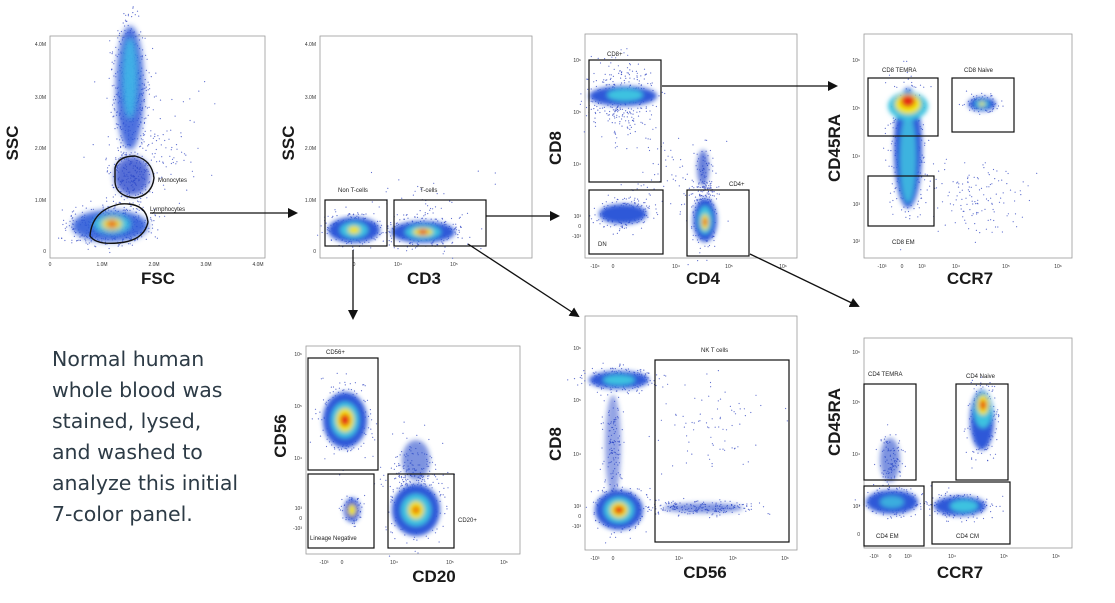  What do you see at coordinates (970, 278) in the screenshot?
I see `x-axis-label: CCR7` at bounding box center [970, 278].